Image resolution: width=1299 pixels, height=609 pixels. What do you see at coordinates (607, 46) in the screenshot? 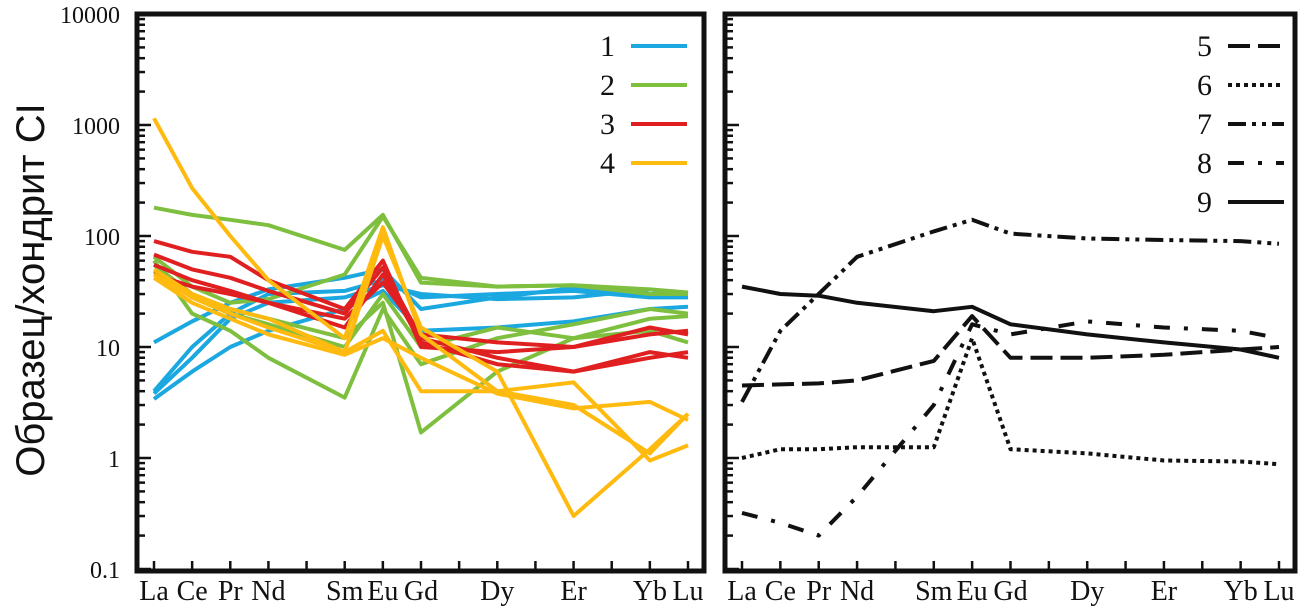
I see `legend-label: 1` at bounding box center [607, 46].